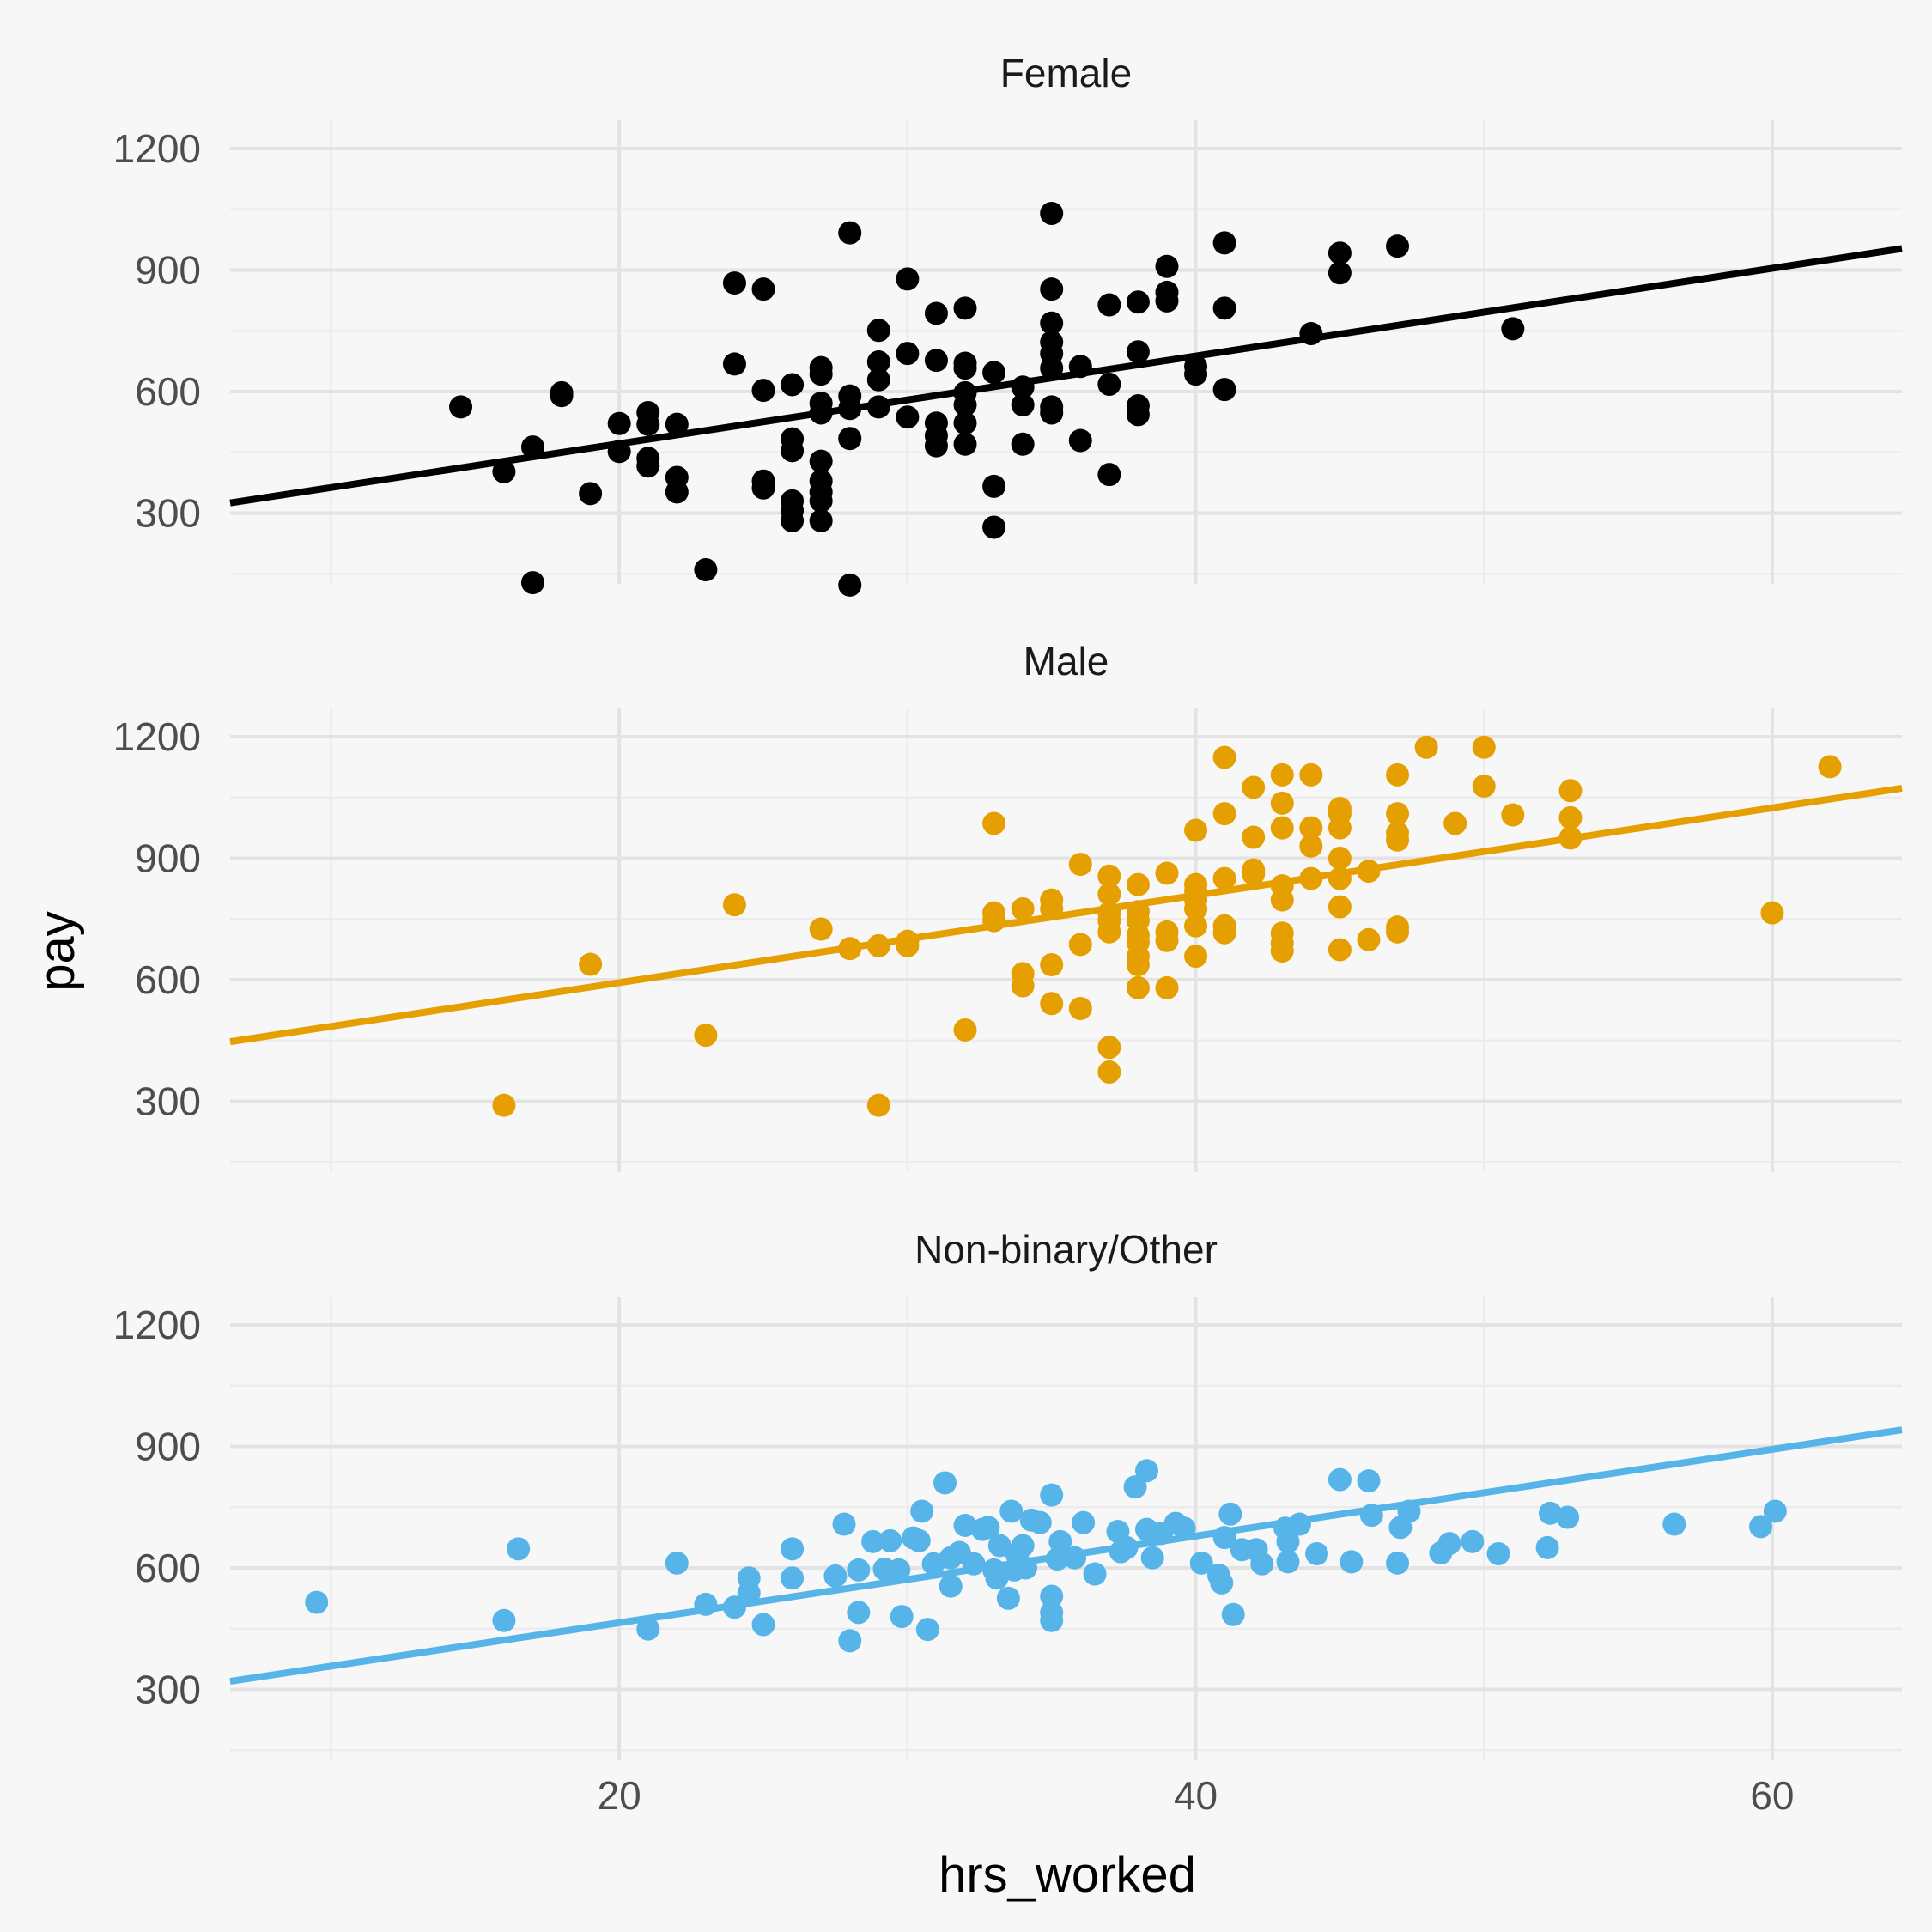 Image resolution: width=1932 pixels, height=1932 pixels. What do you see at coordinates (1066, 1250) in the screenshot?
I see `facet-title: Non-binary/Other` at bounding box center [1066, 1250].